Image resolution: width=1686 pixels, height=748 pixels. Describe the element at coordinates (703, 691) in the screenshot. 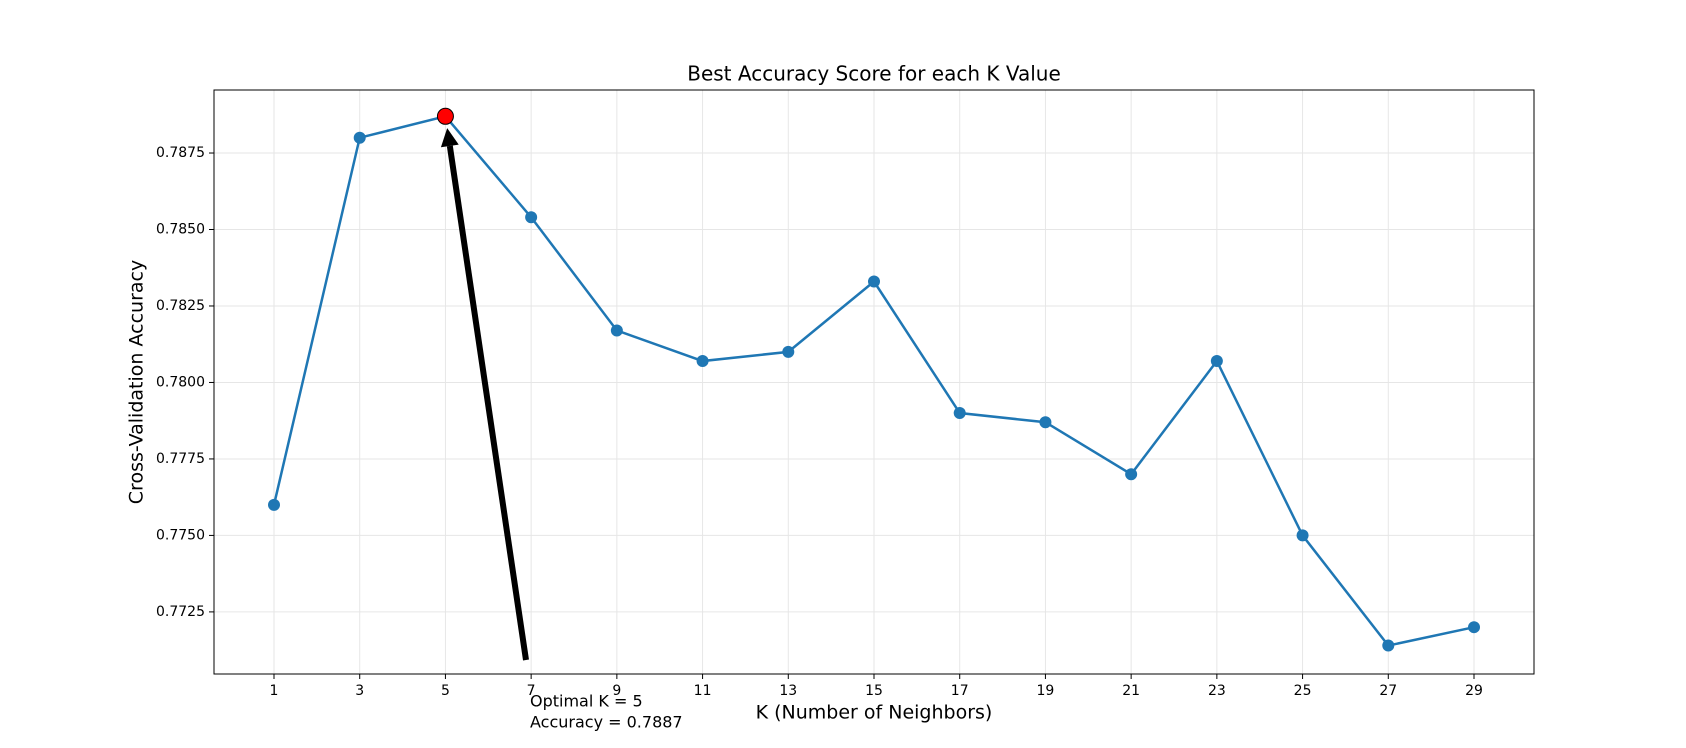

I see `x-tick-label: 11` at that location.